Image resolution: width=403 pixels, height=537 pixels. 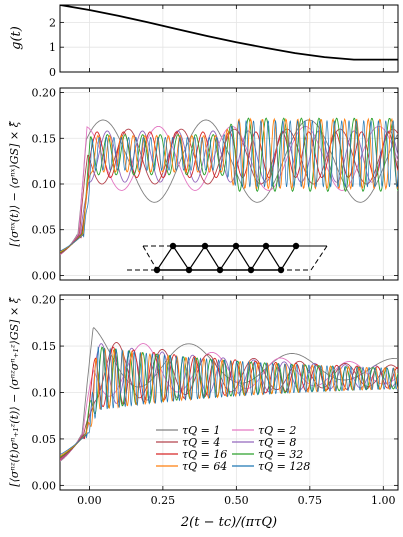 What do you see at coordinates (204, 454) in the screenshot?
I see `legend-label-16: τQ = 16` at bounding box center [204, 454].